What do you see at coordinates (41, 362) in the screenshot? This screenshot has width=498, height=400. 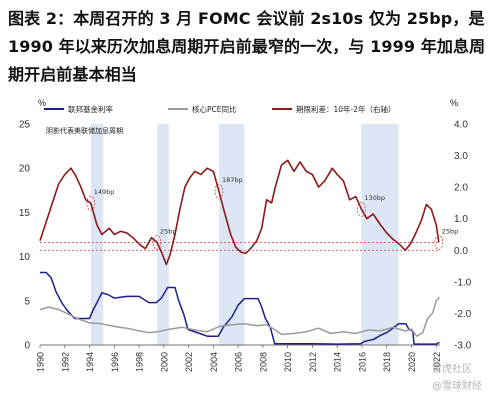 I see `x-tick-label: 1990` at bounding box center [41, 362].